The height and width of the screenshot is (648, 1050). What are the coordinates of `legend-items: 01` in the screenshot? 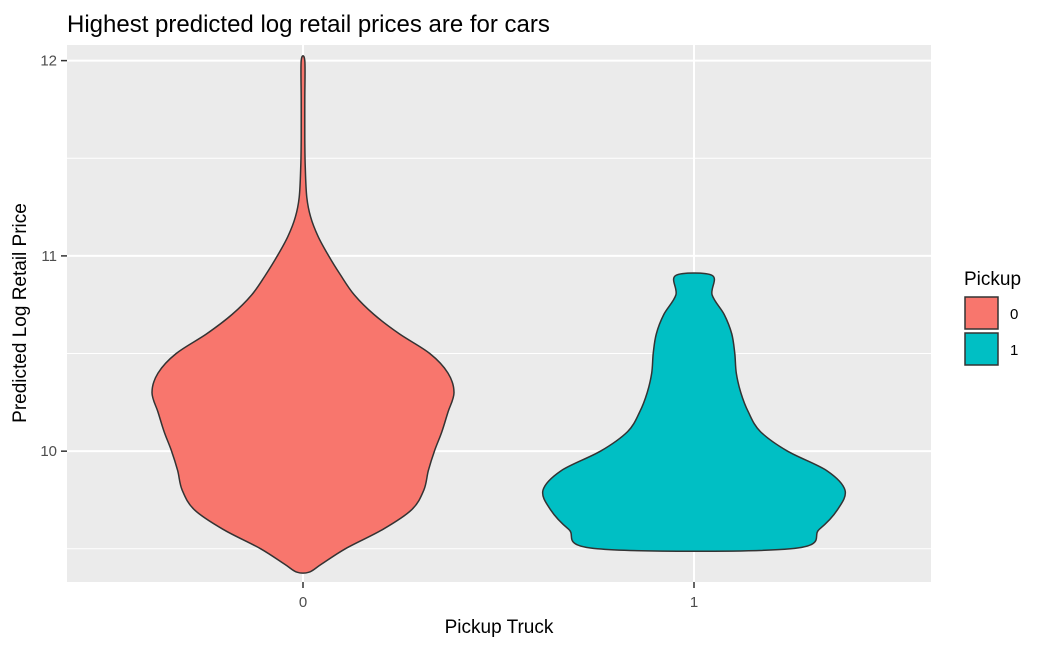 It's located at (991, 331).